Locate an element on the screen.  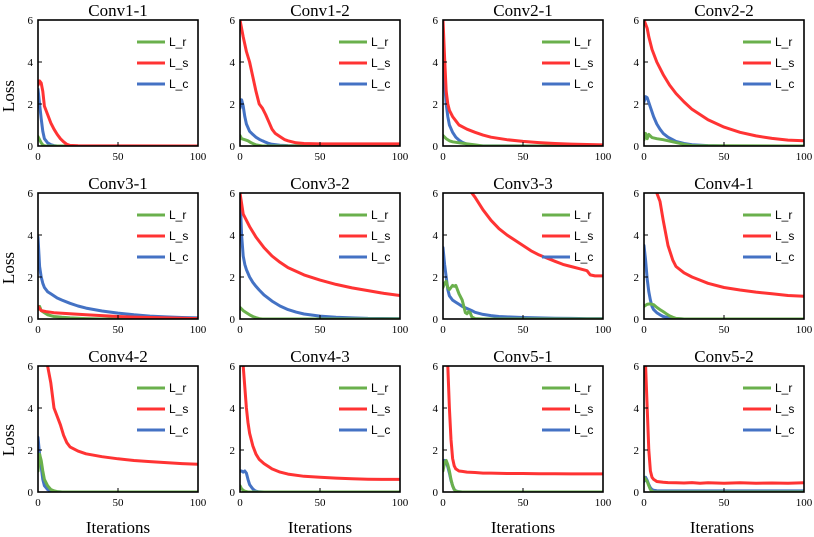
chart-panel: Conv5-1 0 2 4 6 0 50 100 L_r L_s L_c is located at coordinates (522, 428).